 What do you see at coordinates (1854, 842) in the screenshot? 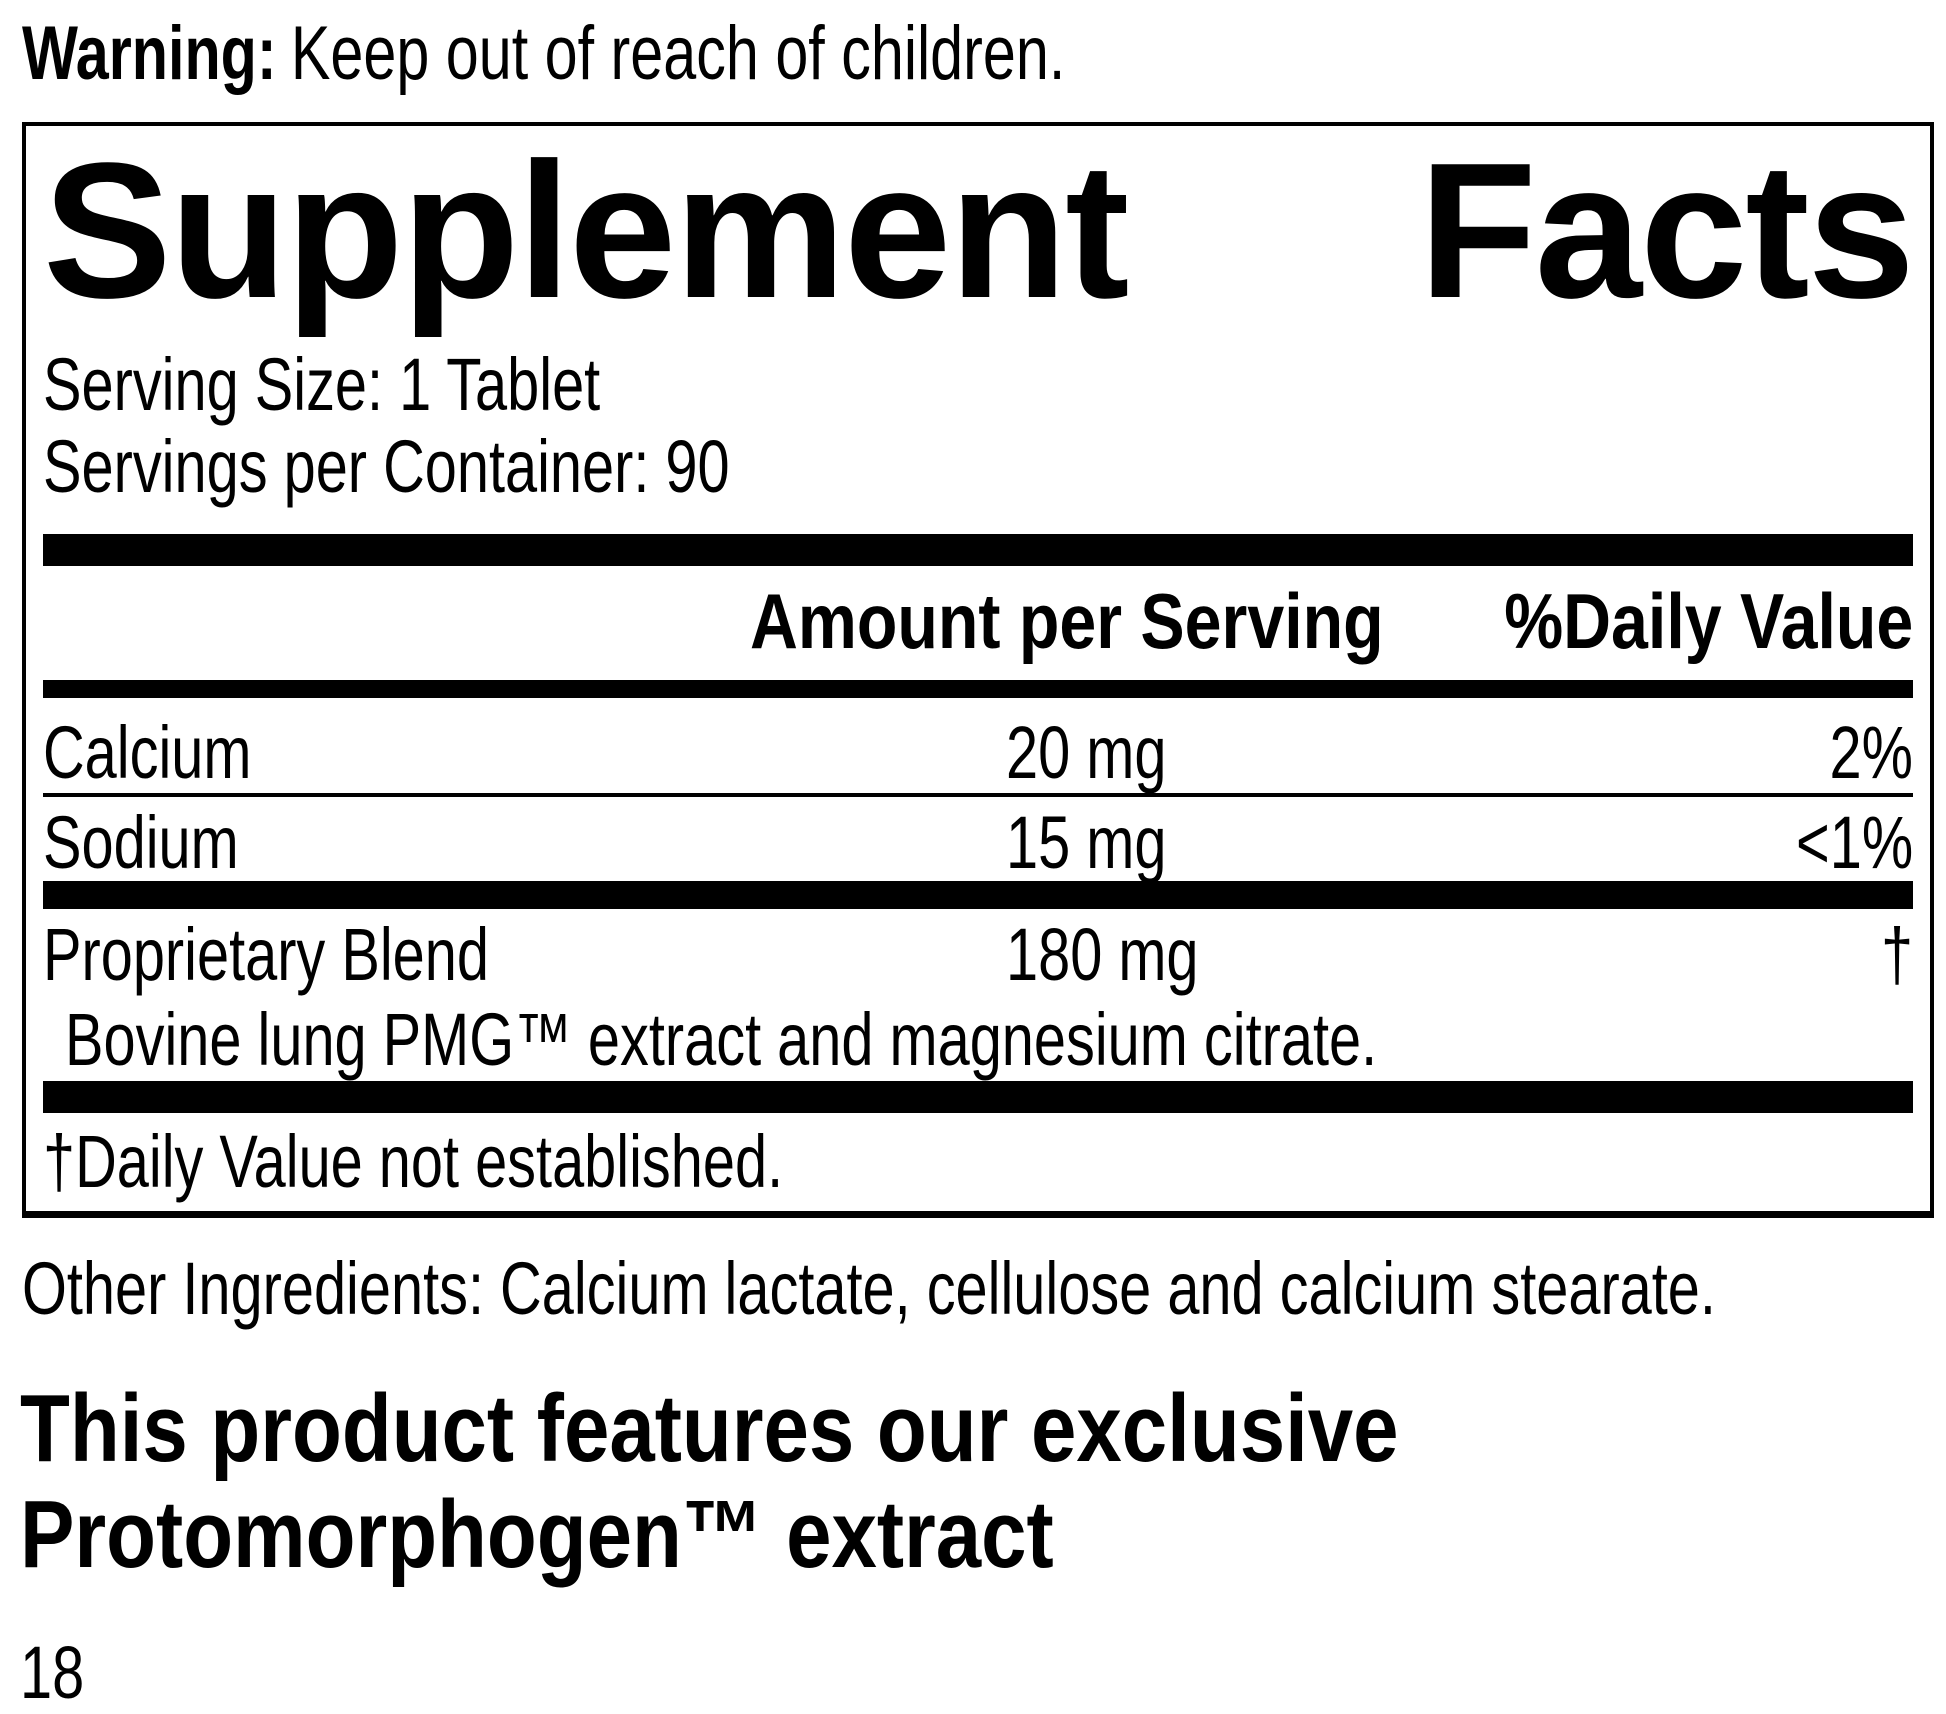
I see `nutrient-daily-value: <1%` at bounding box center [1854, 842].